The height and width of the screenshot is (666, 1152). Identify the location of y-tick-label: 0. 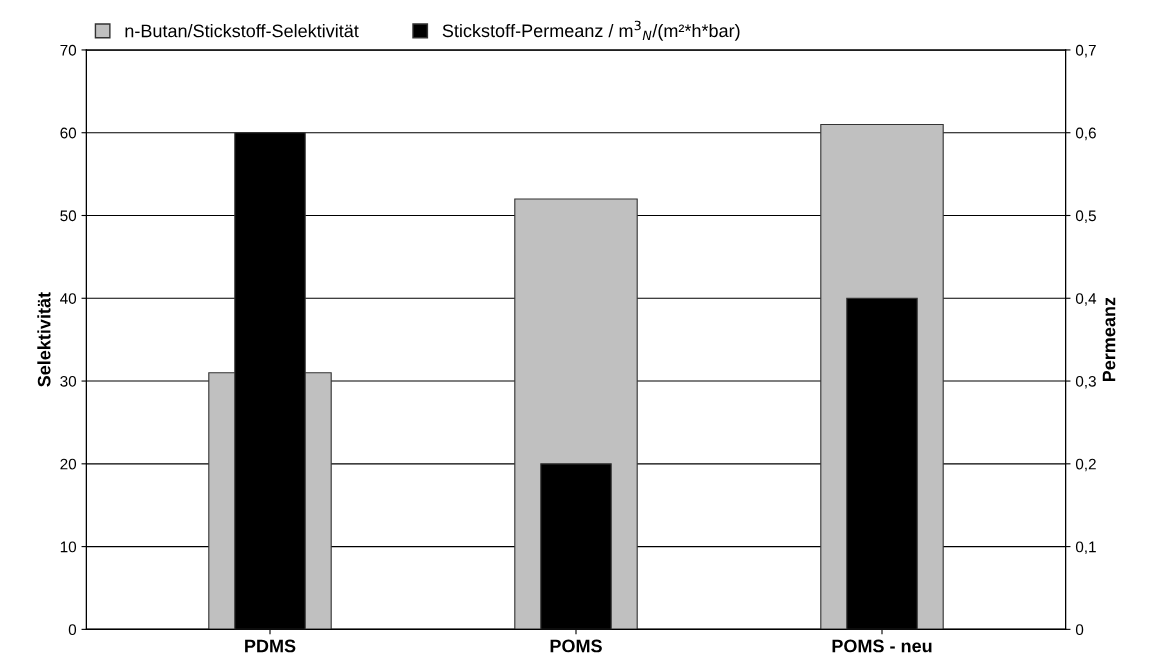
(72, 630).